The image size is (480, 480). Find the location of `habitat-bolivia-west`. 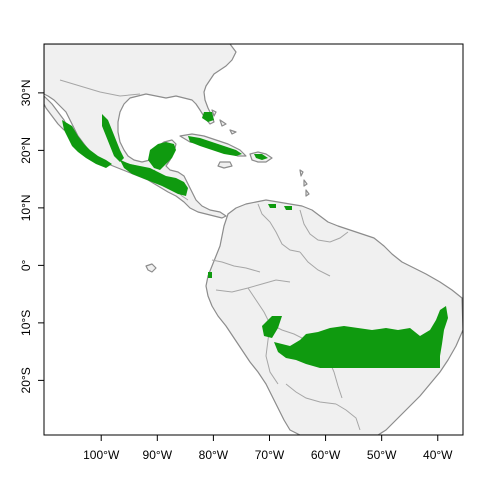

habitat-bolivia-west is located at coordinates (272, 327).